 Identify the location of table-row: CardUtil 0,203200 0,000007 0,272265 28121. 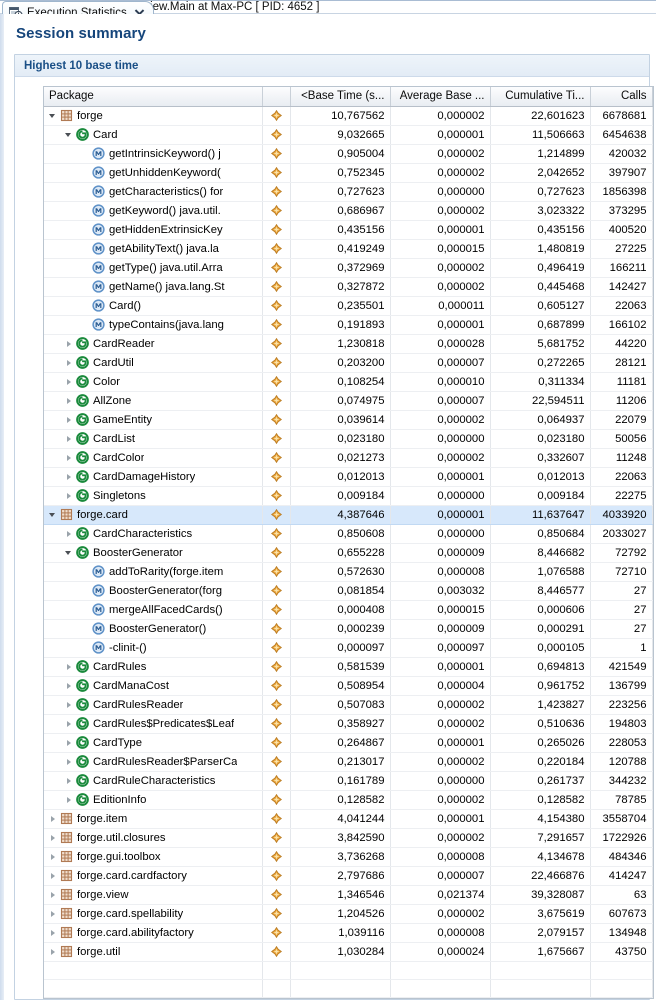
(348, 363).